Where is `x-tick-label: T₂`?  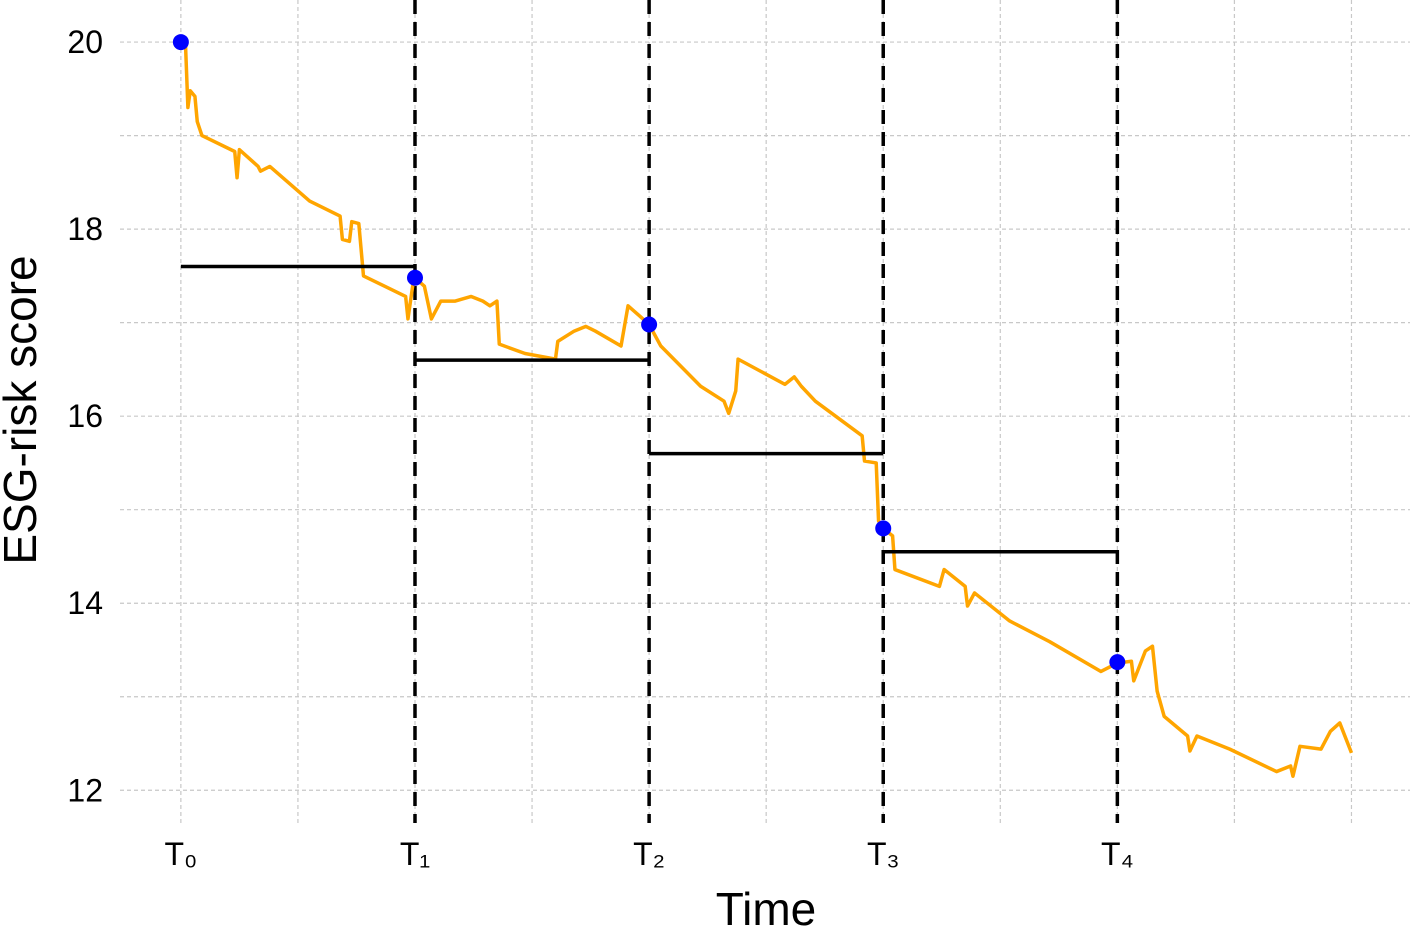 x-tick-label: T₂ is located at coordinates (649, 854).